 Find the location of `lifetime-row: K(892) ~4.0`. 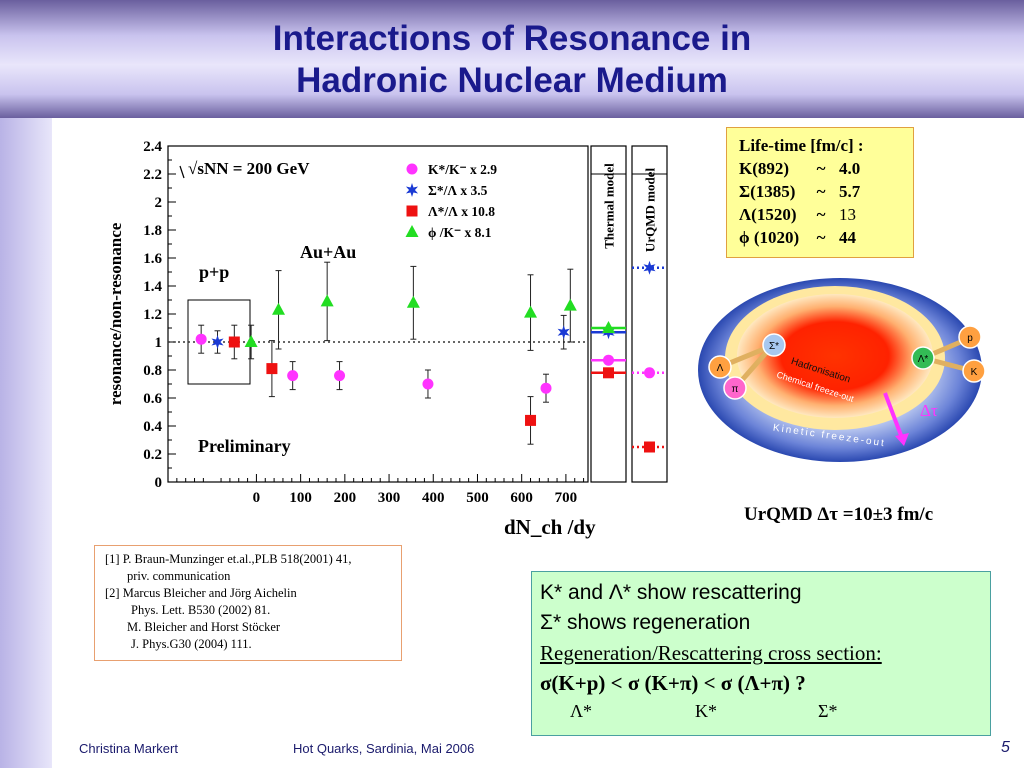

lifetime-row: K(892) ~4.0 is located at coordinates (826, 168).